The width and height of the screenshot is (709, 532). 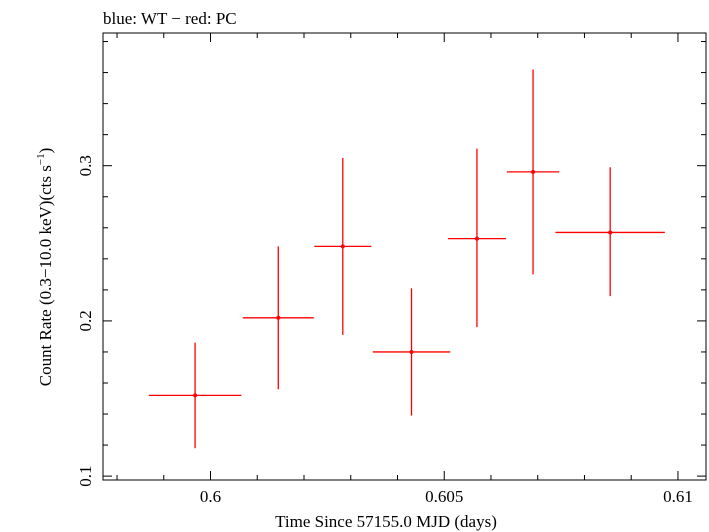 I want to click on x-tick-label: 0.605, so click(x=444, y=496).